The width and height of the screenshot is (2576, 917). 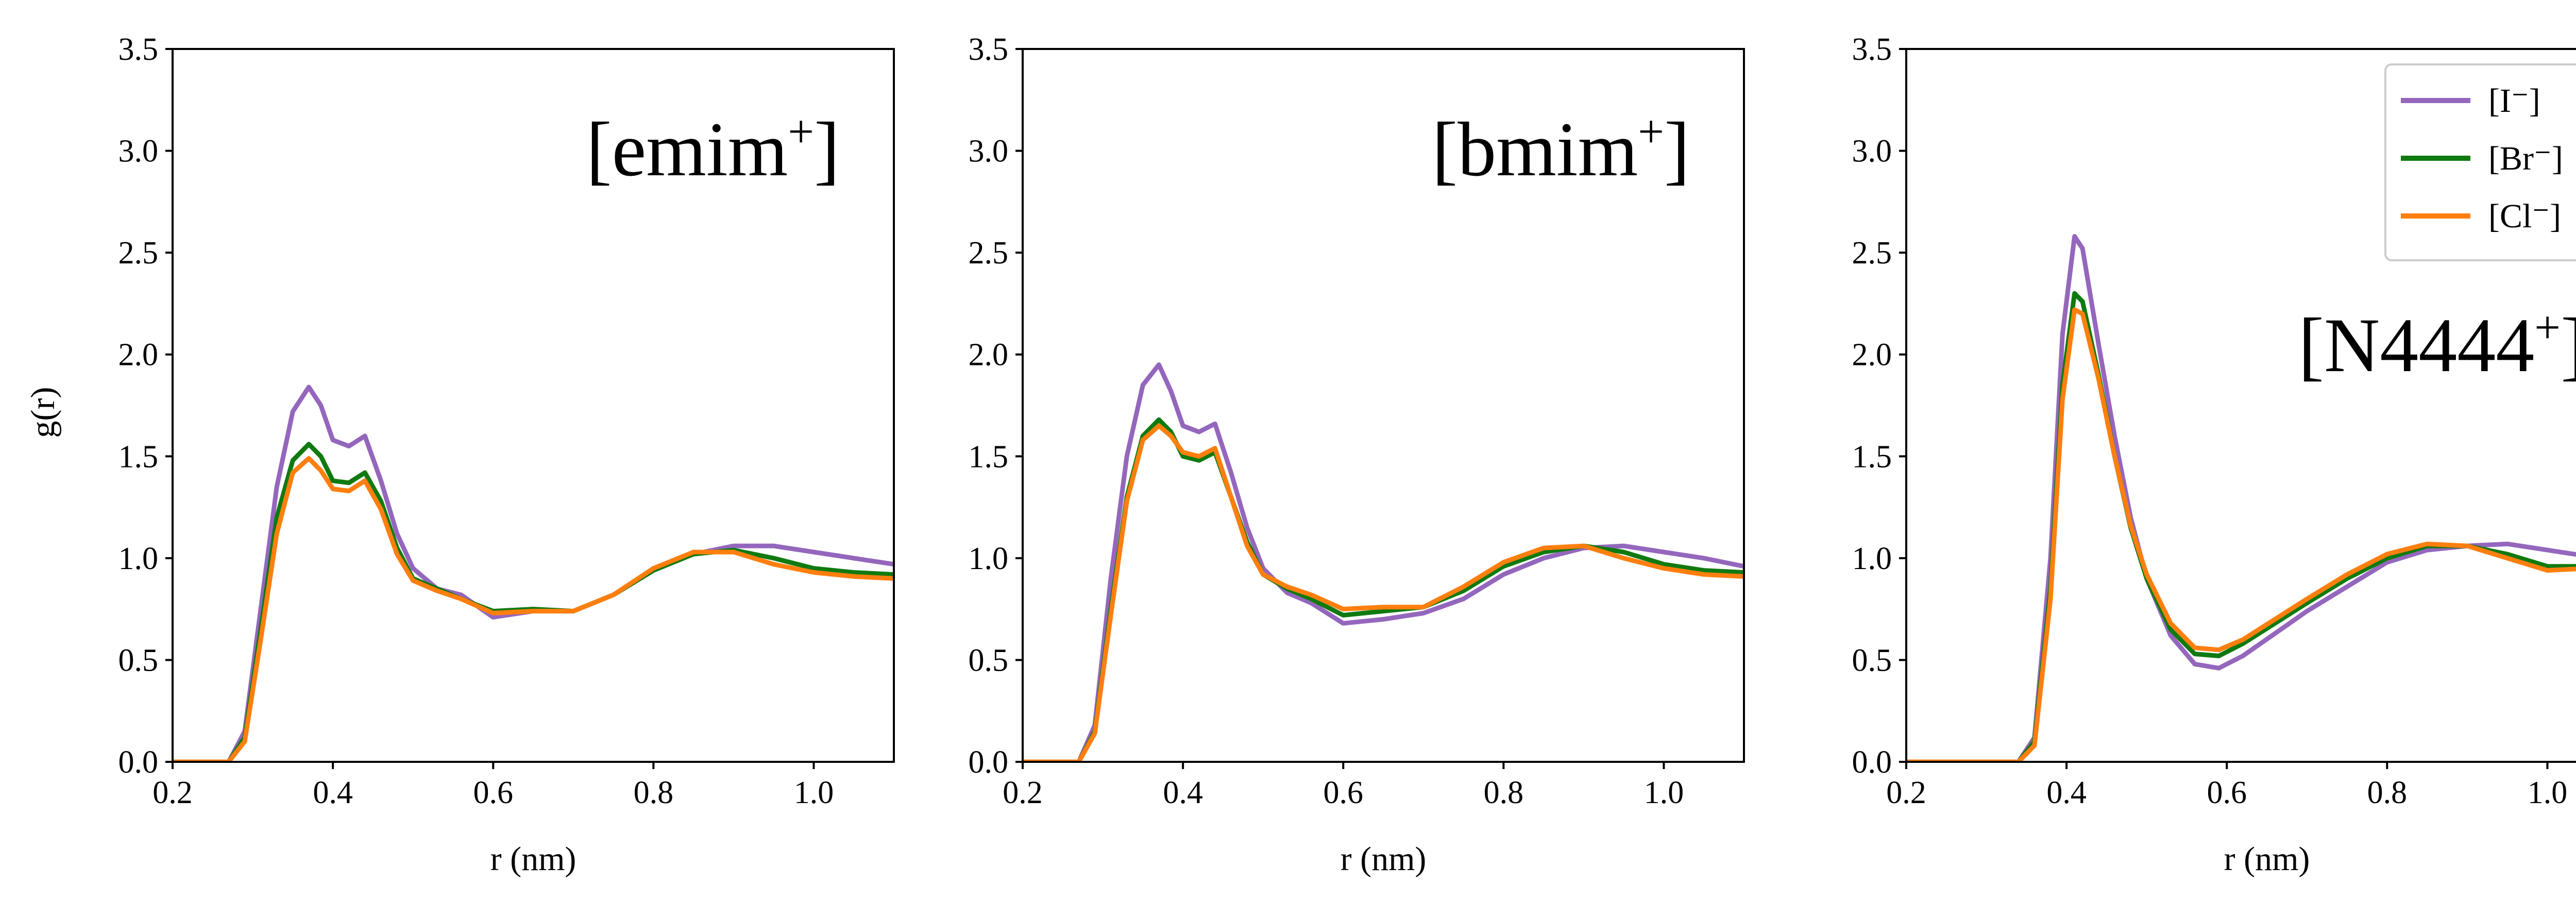 What do you see at coordinates (1535, 149) in the screenshot?
I see `panel-label-base: [bmim` at bounding box center [1535, 149].